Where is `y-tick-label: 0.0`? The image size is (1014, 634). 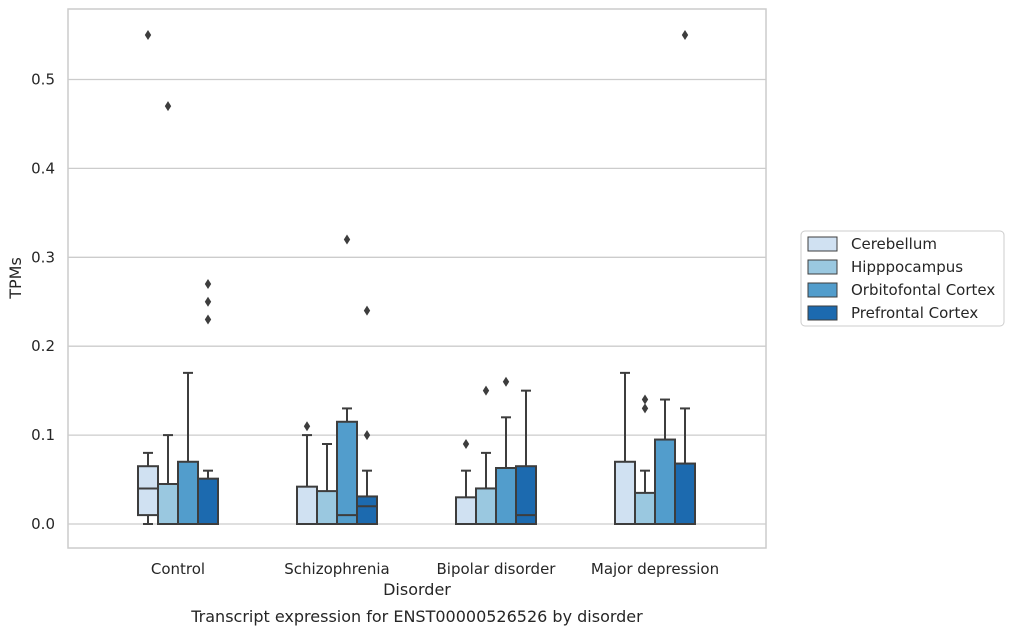
y-tick-label: 0.0 is located at coordinates (43, 524).